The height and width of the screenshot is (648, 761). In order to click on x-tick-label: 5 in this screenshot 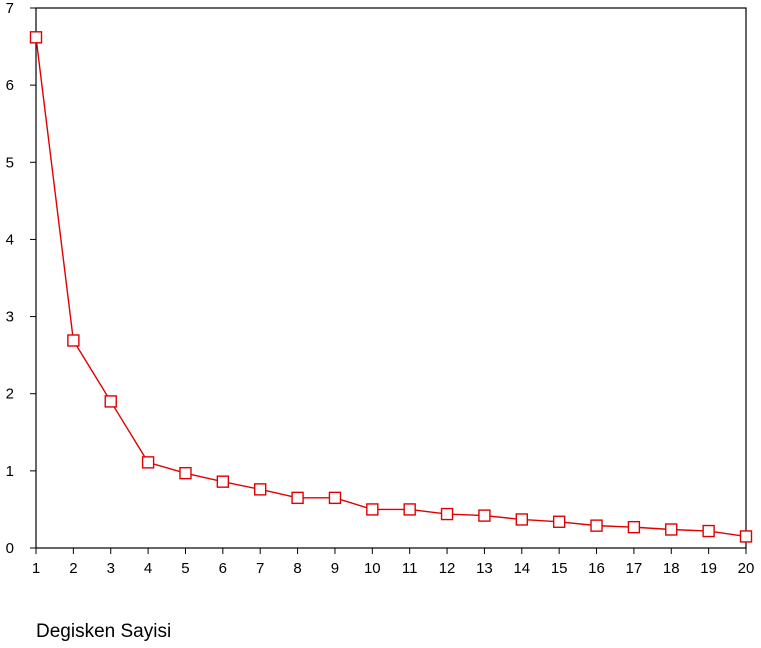, I will do `click(185, 568)`.